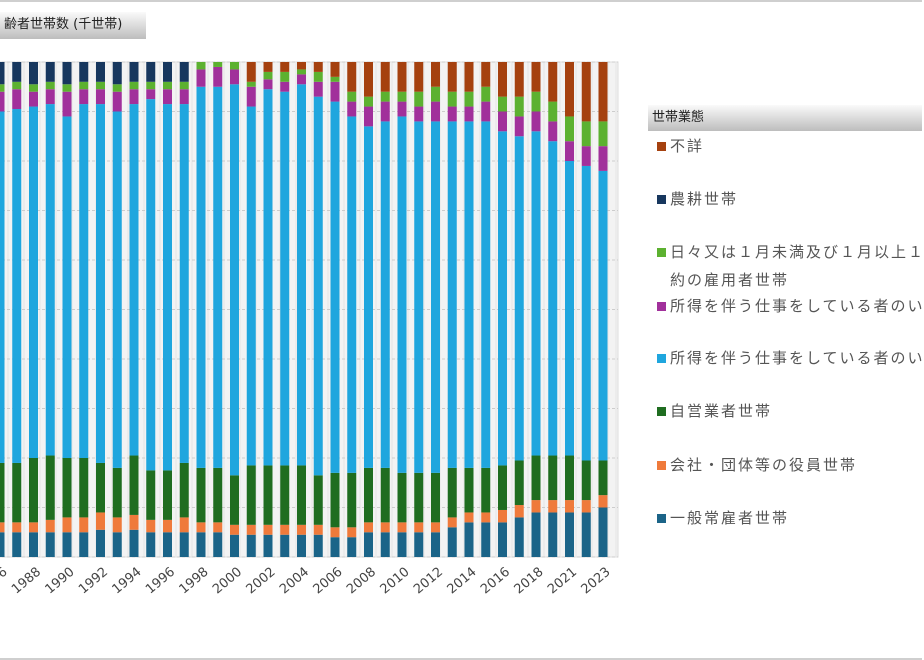 The width and height of the screenshot is (924, 660). I want to click on legend-swatch, so click(661, 358).